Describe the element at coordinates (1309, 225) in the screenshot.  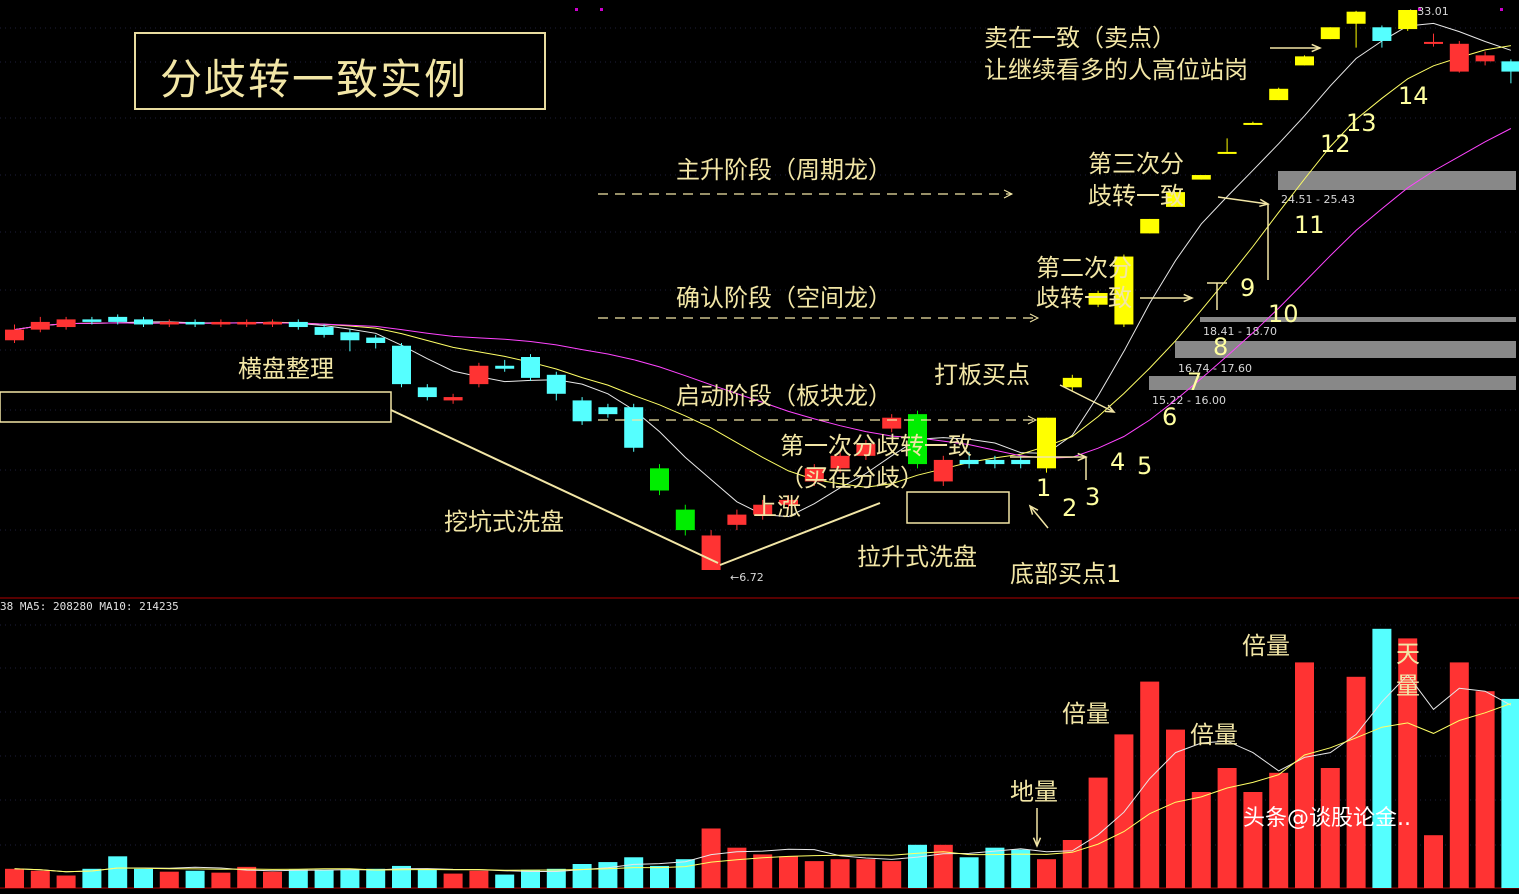
I see `candle-number: 11` at that location.